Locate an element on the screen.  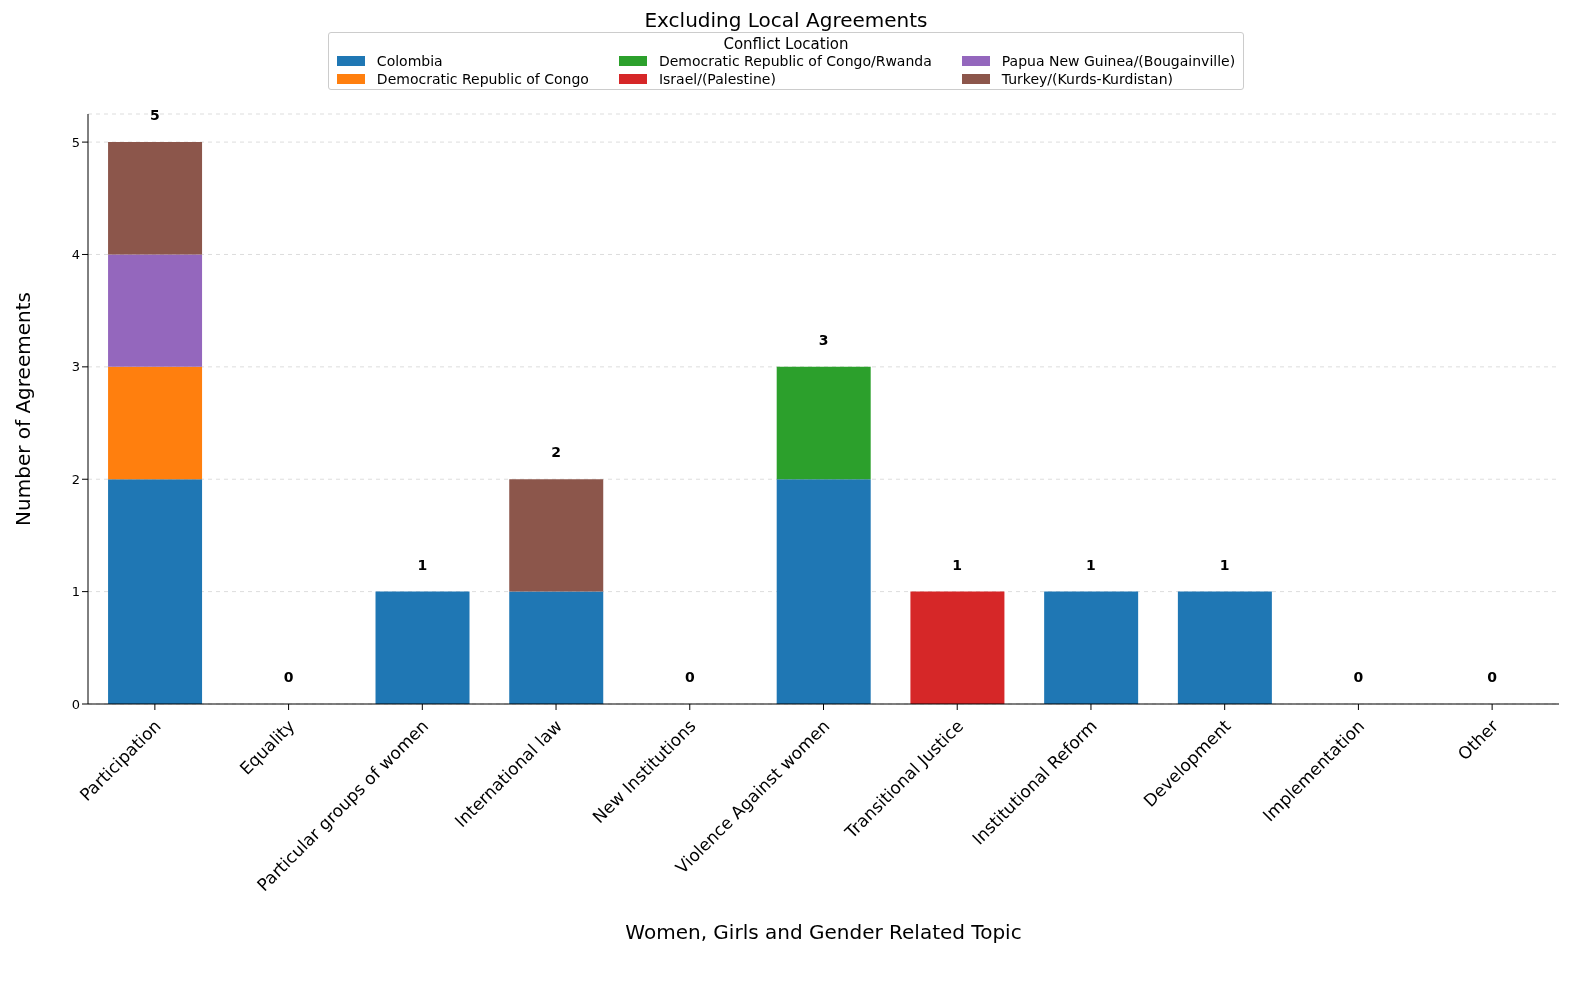
total-label: 3 is located at coordinates (823, 339).